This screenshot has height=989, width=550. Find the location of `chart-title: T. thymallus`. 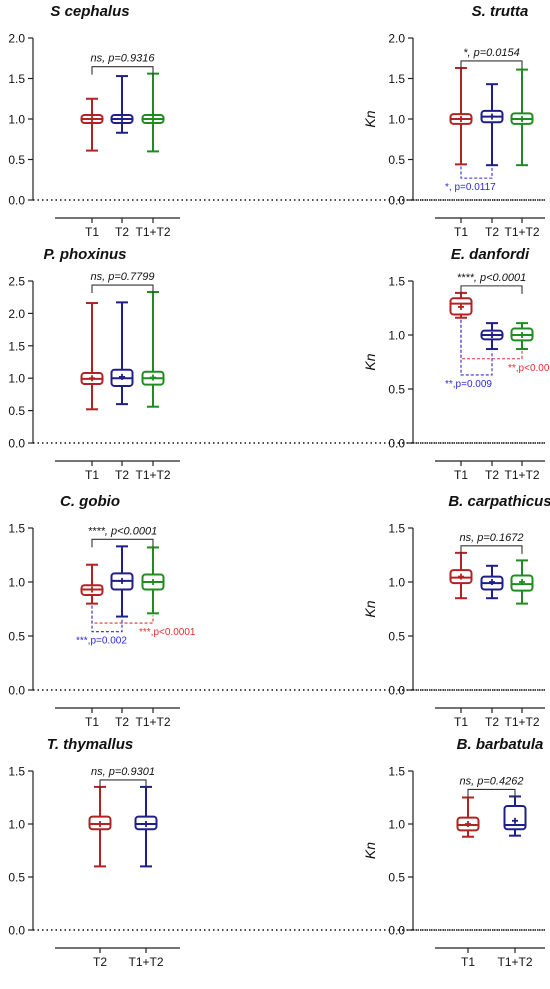

chart-title: T. thymallus is located at coordinates (90, 744).